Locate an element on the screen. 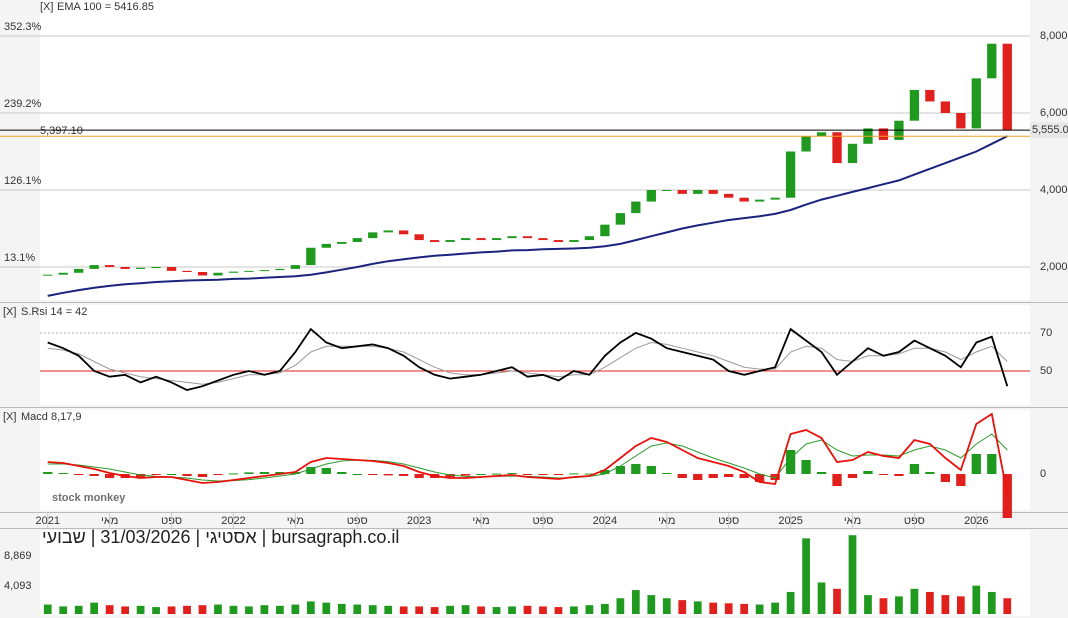  y2-tick-label: 352.3% is located at coordinates (23, 27).